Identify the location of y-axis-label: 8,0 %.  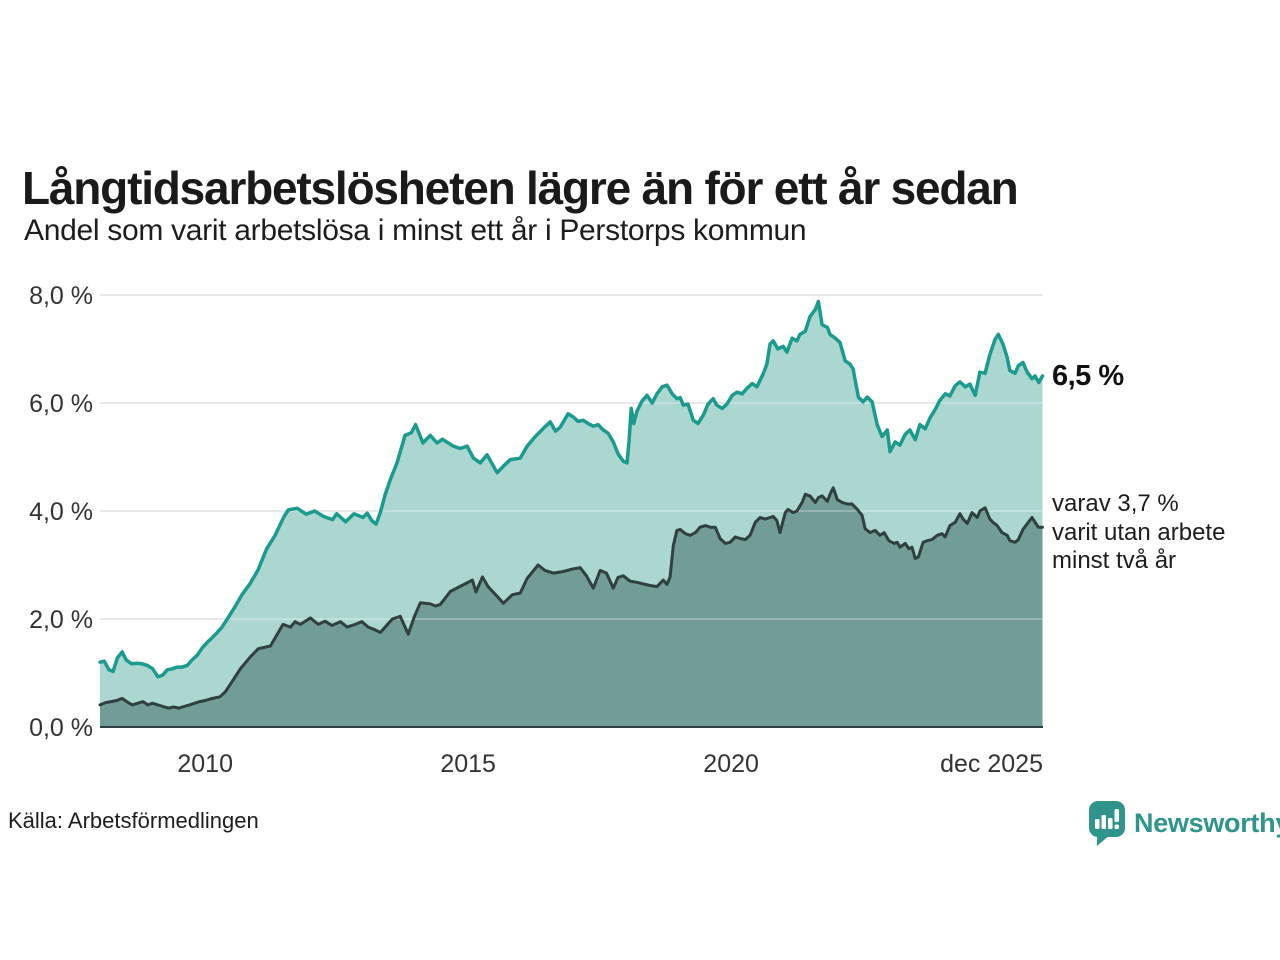
(61, 296).